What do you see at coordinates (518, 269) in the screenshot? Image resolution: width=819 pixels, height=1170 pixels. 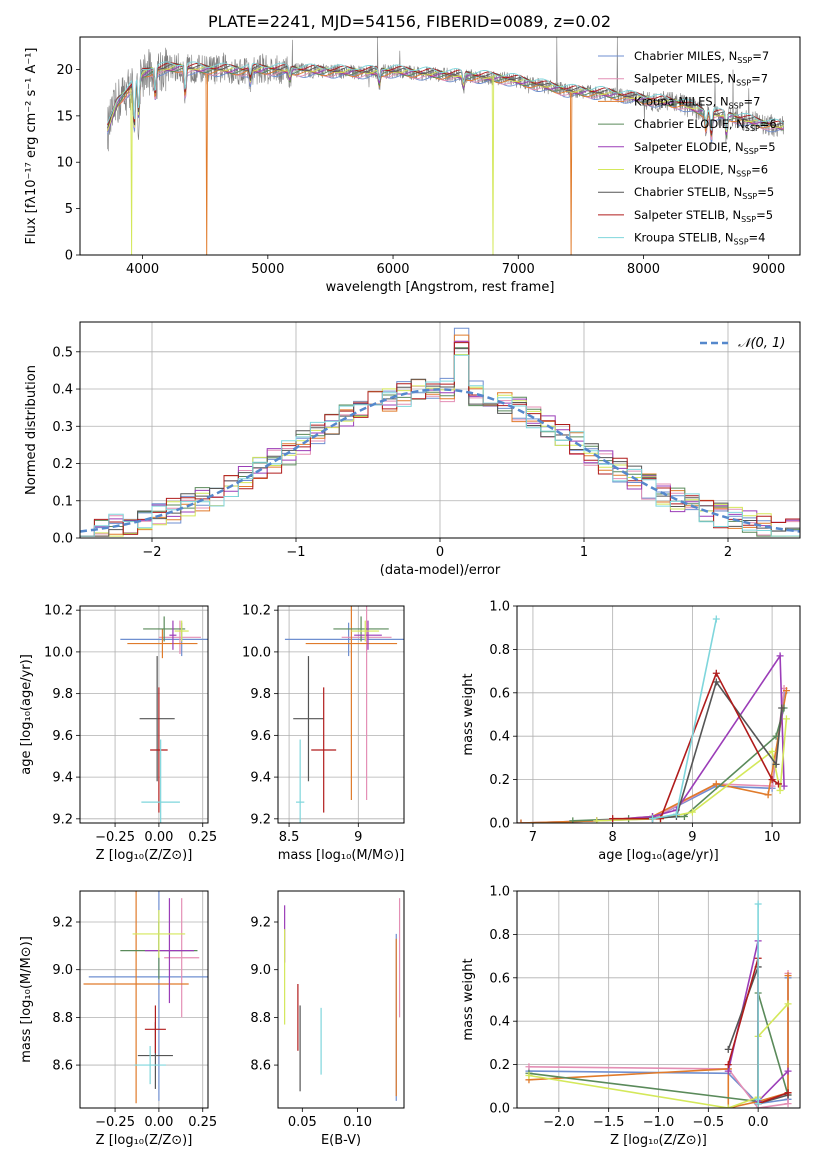 I see `x-tick-label: 7000` at bounding box center [518, 269].